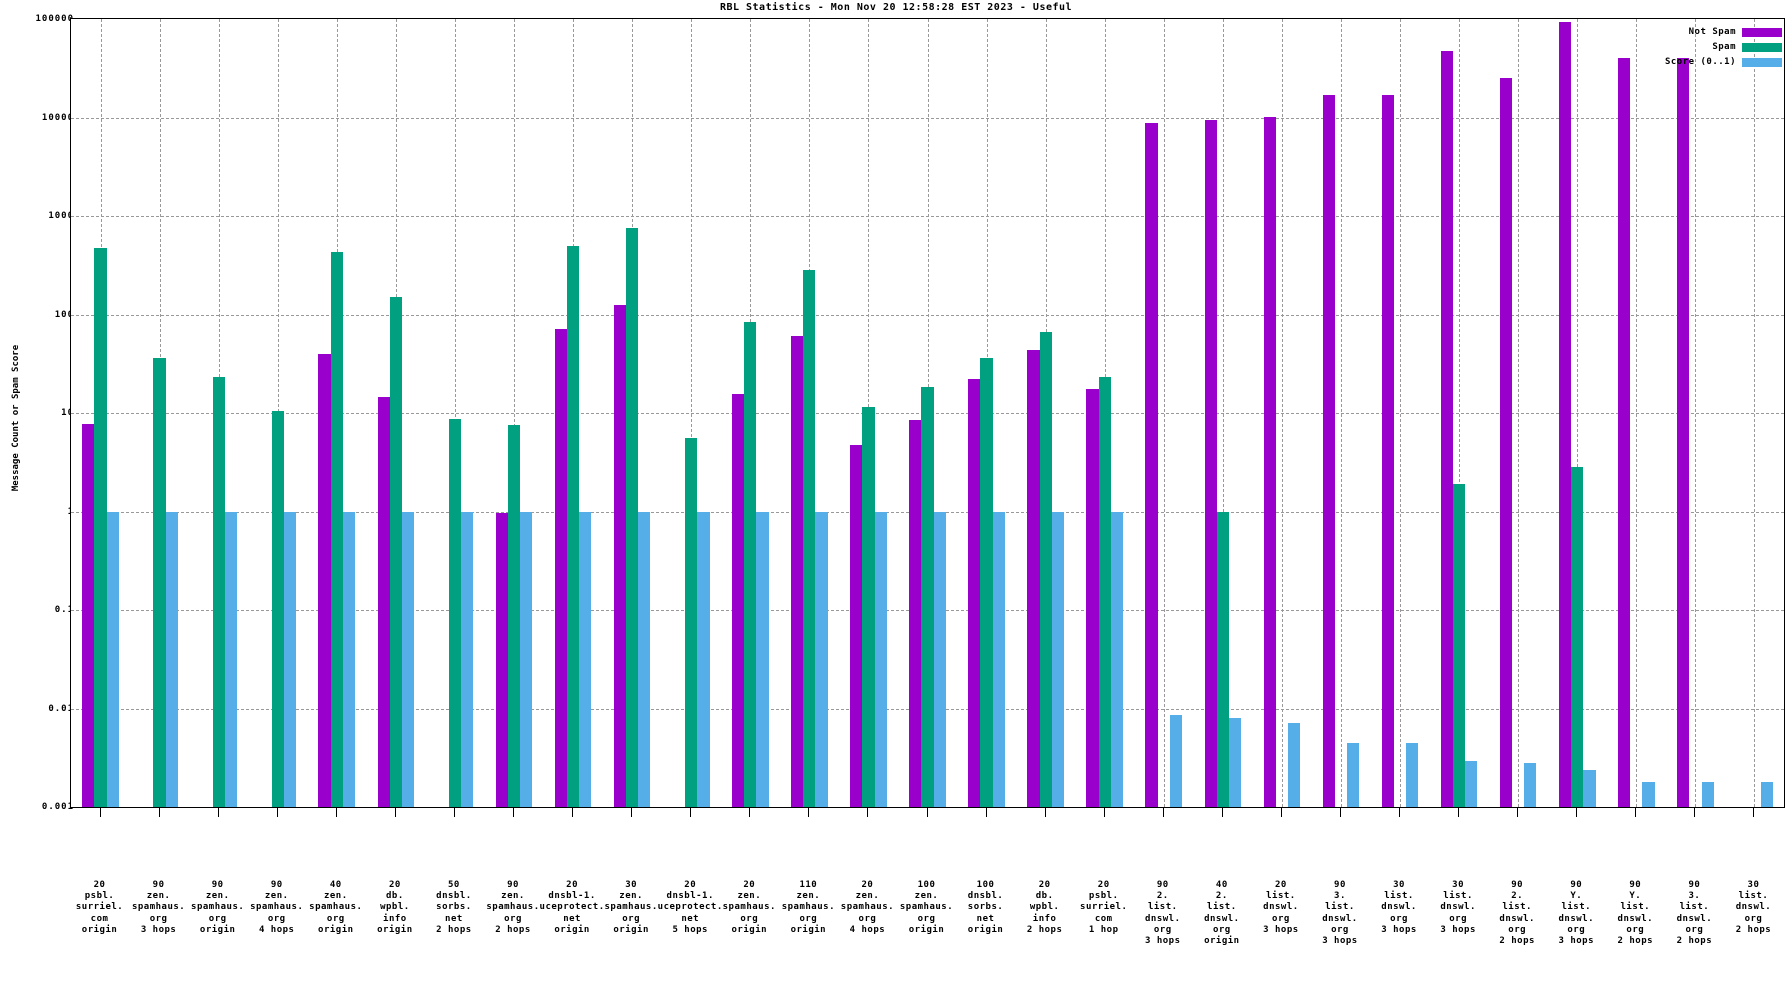 The height and width of the screenshot is (1008, 1792). Describe the element at coordinates (54, 19) in the screenshot. I see `y-axis-tick-label: 100000` at that location.